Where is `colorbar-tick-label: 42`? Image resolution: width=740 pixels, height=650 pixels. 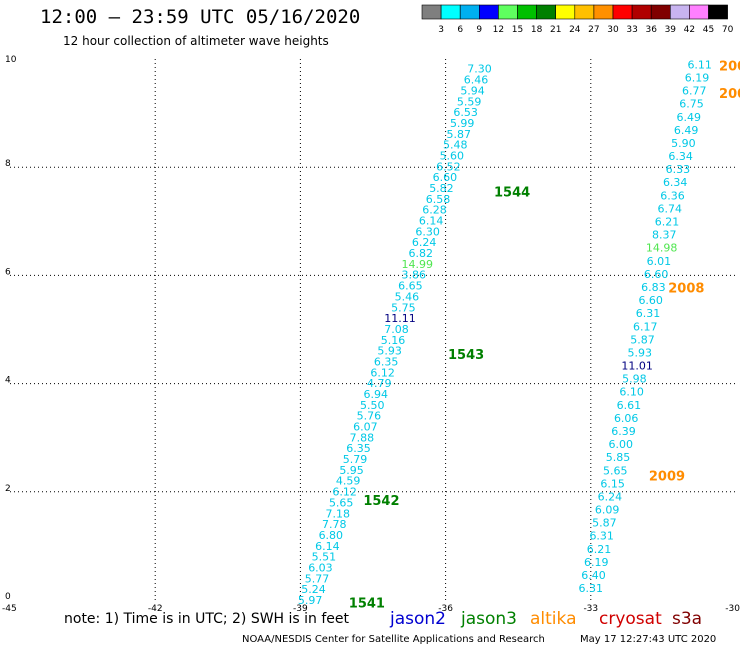
colorbar-tick-label: 42 is located at coordinates (689, 30).